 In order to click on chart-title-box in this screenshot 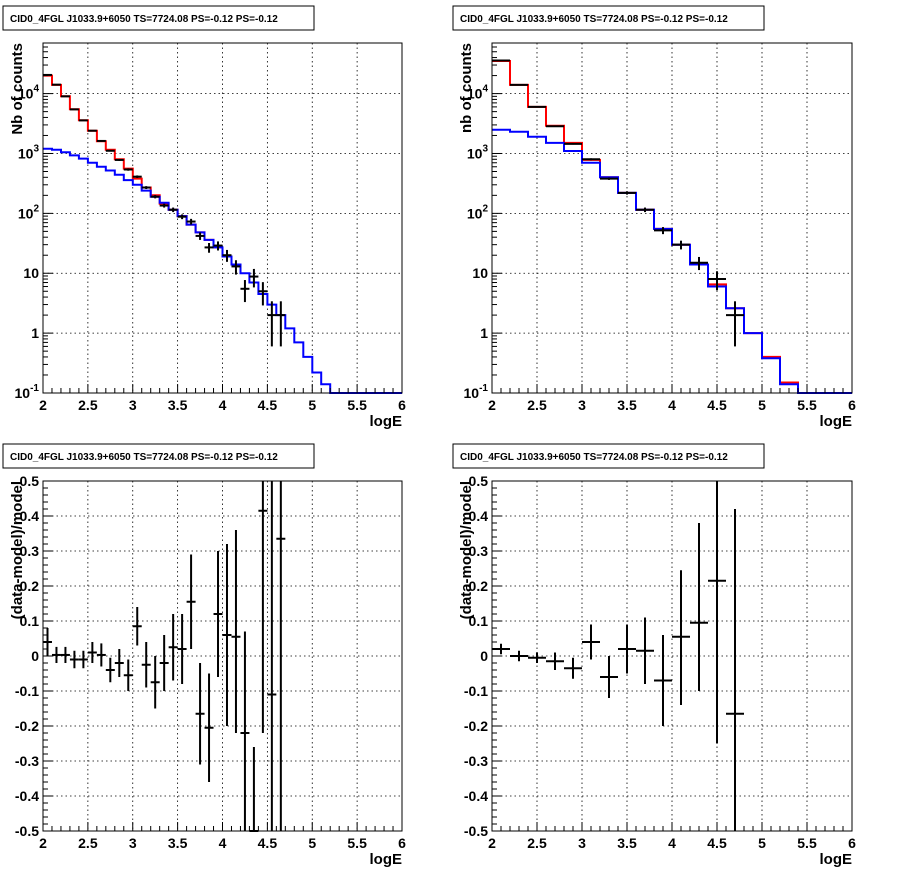, I will do `click(158, 18)`.